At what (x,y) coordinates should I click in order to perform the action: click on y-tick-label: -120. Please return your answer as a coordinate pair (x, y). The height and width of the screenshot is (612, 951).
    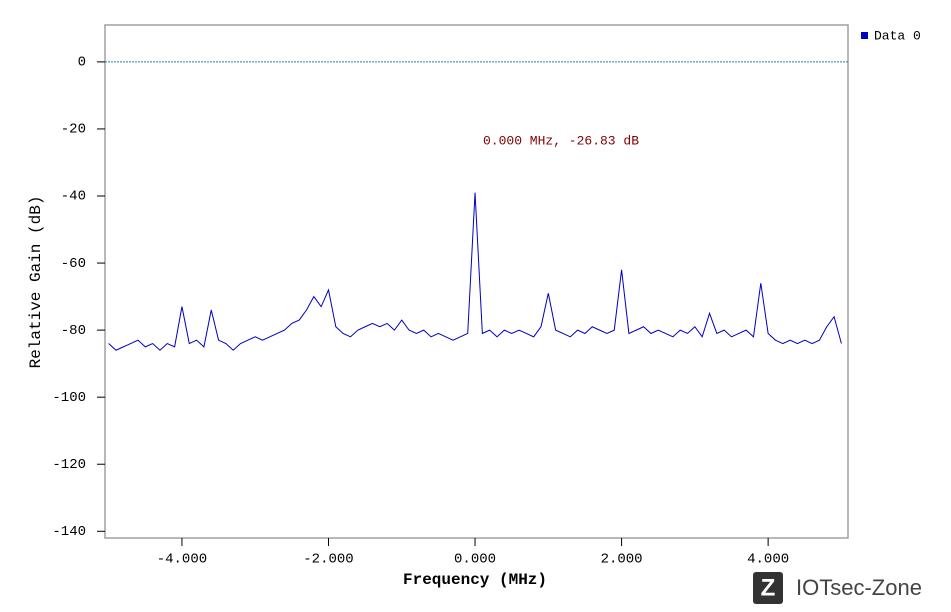
    Looking at the image, I should click on (69, 465).